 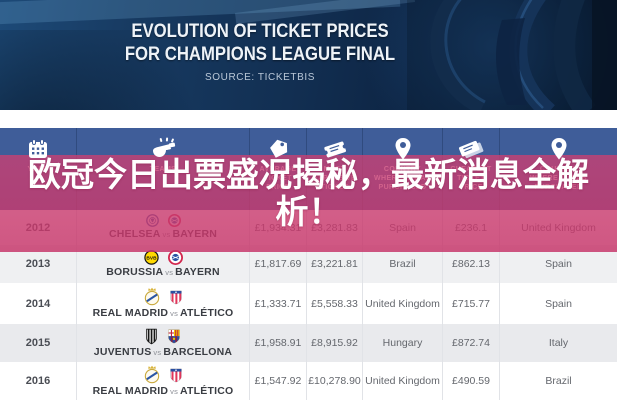 What do you see at coordinates (151, 258) in the screenshot?
I see `svg-text: BVB` at bounding box center [151, 258].